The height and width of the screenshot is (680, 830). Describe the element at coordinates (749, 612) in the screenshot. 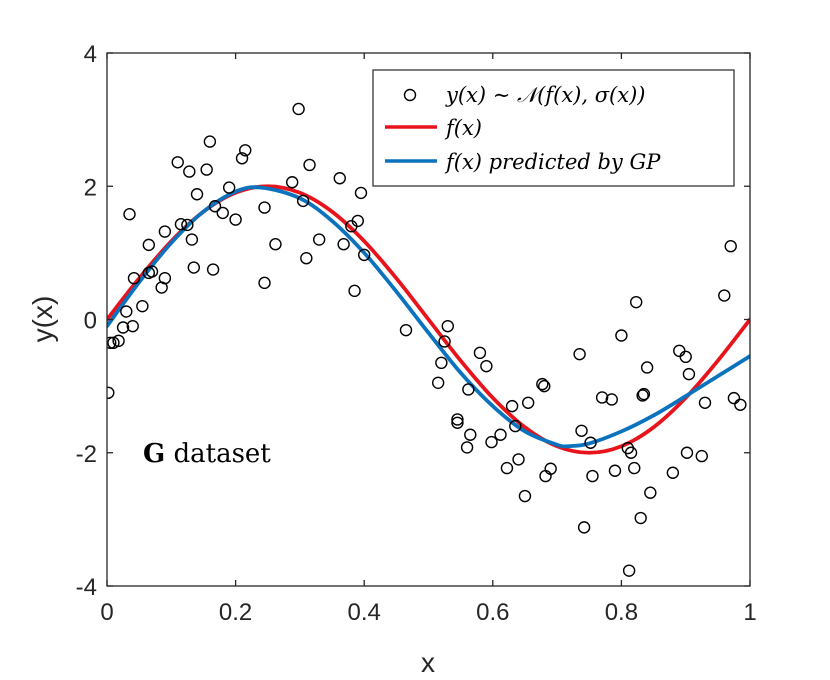

I see `x-tick-label: 1` at that location.